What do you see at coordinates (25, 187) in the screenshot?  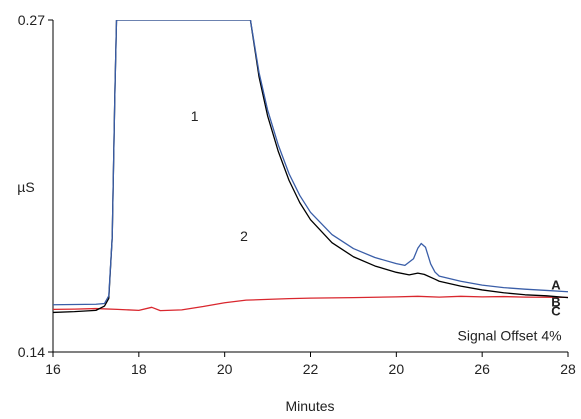 I see `y-axis-label: µS` at bounding box center [25, 187].